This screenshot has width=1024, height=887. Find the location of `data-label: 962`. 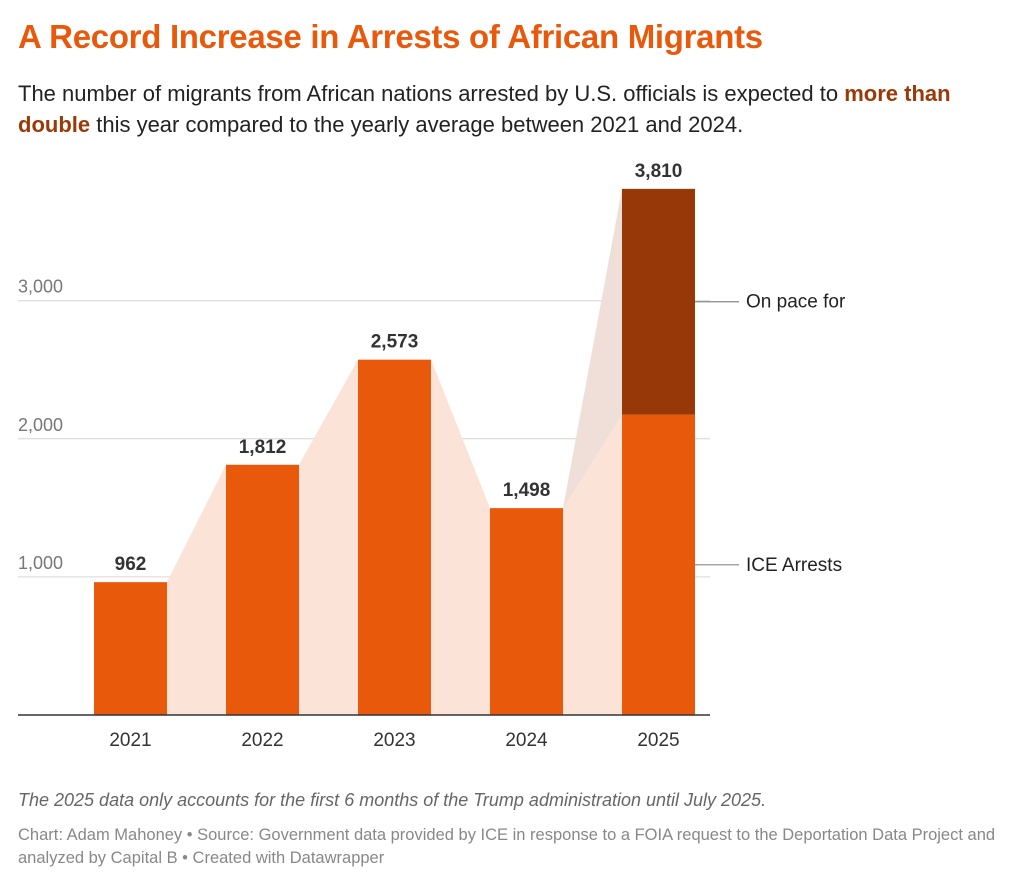

data-label: 962 is located at coordinates (131, 564).